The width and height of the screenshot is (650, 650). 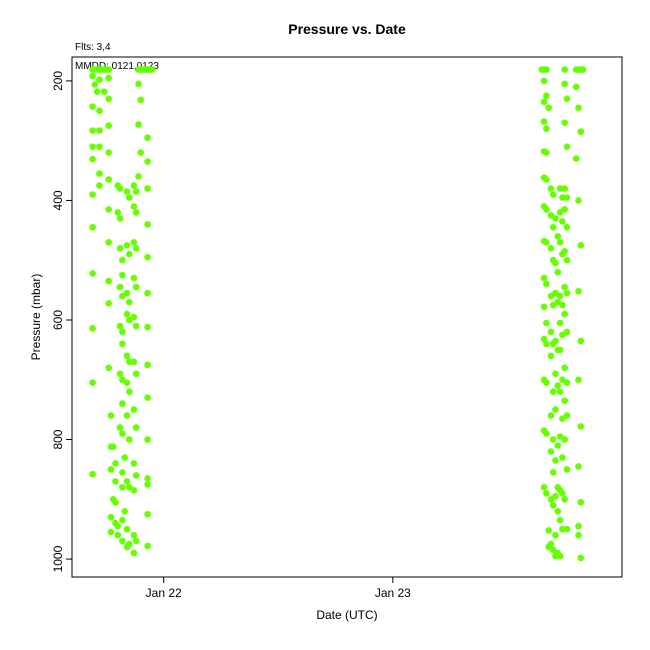 I want to click on x-axis: Jan 22 Jan 23, so click(x=278, y=588).